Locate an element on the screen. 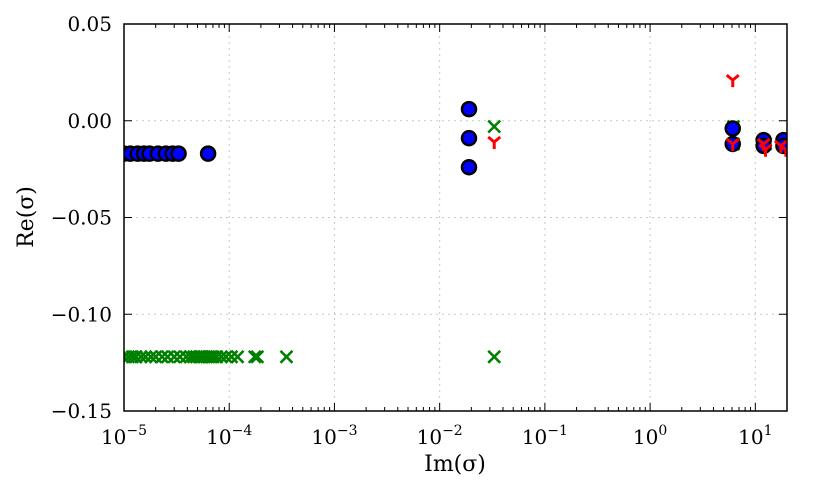  x-tick-label: 10⁰ is located at coordinates (650, 436).